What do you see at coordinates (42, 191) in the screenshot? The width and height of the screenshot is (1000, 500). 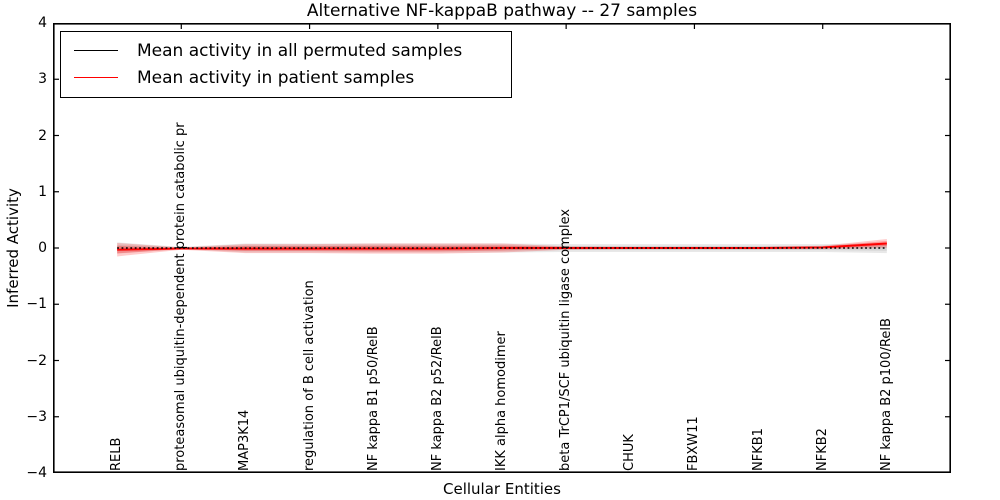 I see `y-tick-label: 1` at bounding box center [42, 191].